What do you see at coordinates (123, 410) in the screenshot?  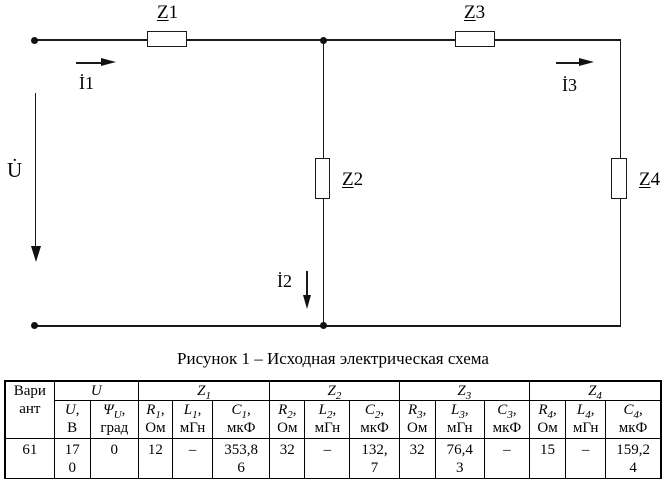 I see `col-psi-suffix: ,` at bounding box center [123, 410].